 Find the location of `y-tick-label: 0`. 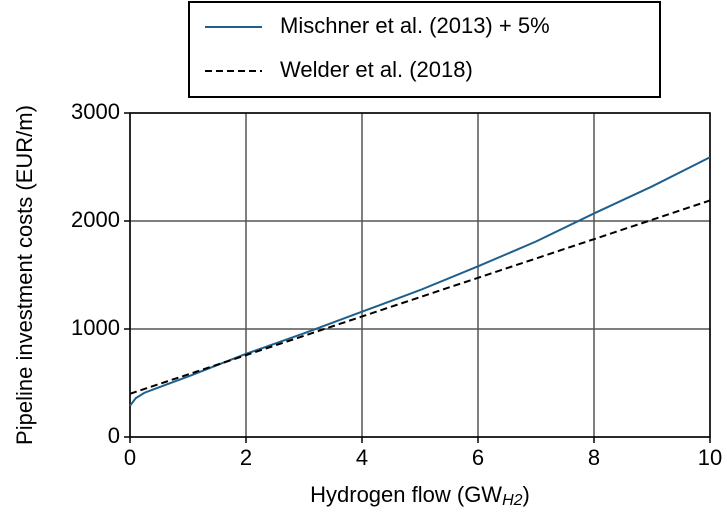

y-tick-label: 0 is located at coordinates (114, 435).